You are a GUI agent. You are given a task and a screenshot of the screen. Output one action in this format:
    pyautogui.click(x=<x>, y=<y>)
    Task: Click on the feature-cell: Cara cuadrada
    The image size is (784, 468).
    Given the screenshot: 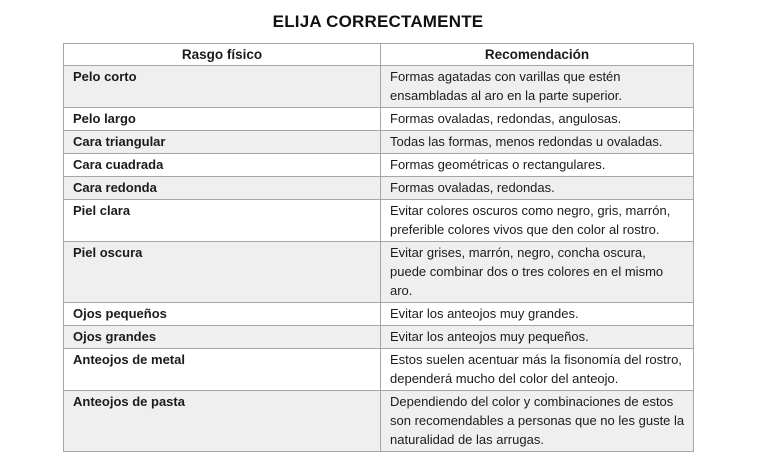 What is the action you would take?
    pyautogui.click(x=222, y=165)
    